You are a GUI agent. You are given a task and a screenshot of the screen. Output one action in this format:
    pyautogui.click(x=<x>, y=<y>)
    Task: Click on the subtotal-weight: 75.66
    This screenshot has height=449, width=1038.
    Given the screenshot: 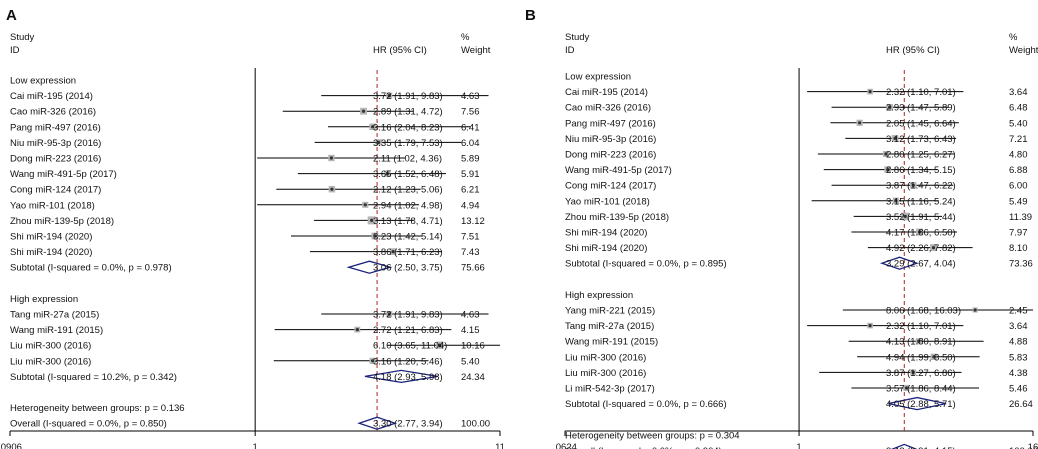 What is the action you would take?
    pyautogui.click(x=473, y=268)
    